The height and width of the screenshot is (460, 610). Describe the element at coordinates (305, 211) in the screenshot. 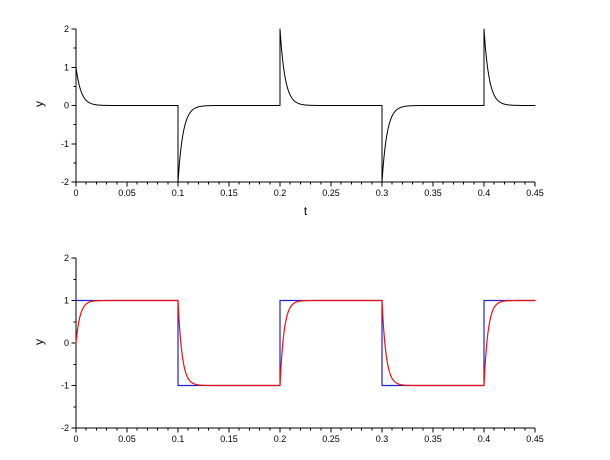

I see `top-xaxis-title: t` at that location.